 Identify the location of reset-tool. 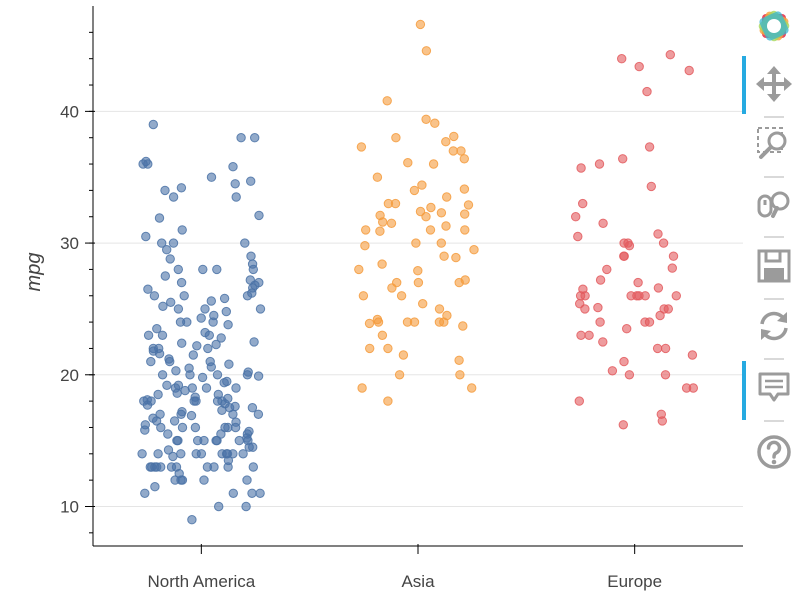
(774, 326).